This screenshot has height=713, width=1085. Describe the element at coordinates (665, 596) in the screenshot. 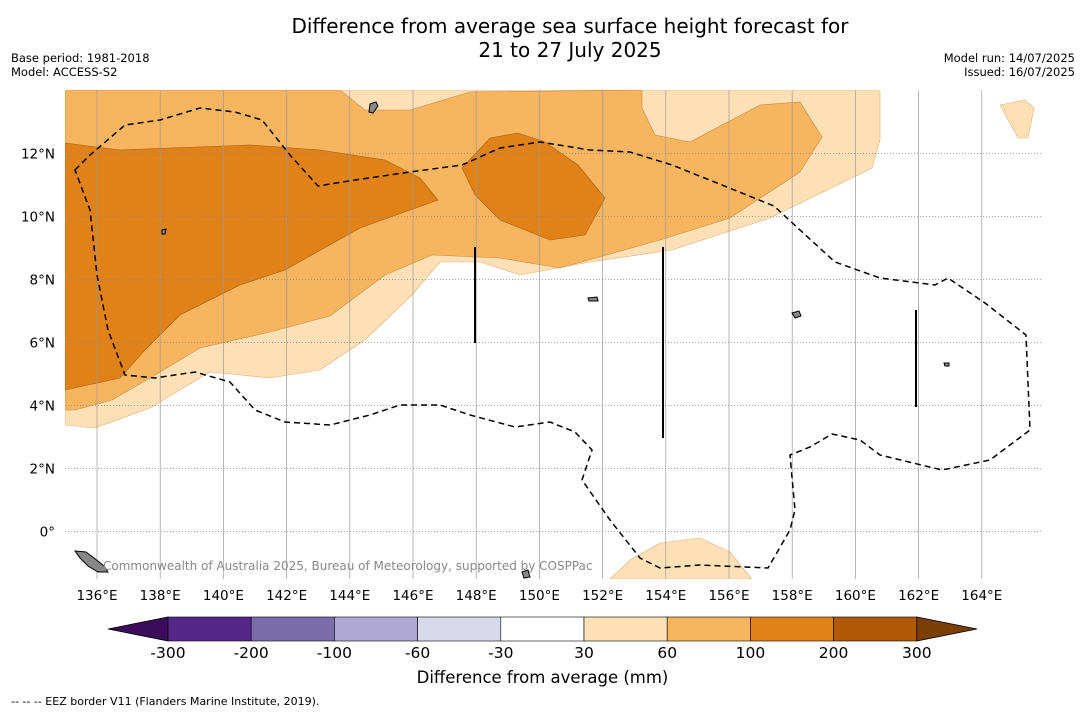

I see `longitude-label: 154°E` at that location.